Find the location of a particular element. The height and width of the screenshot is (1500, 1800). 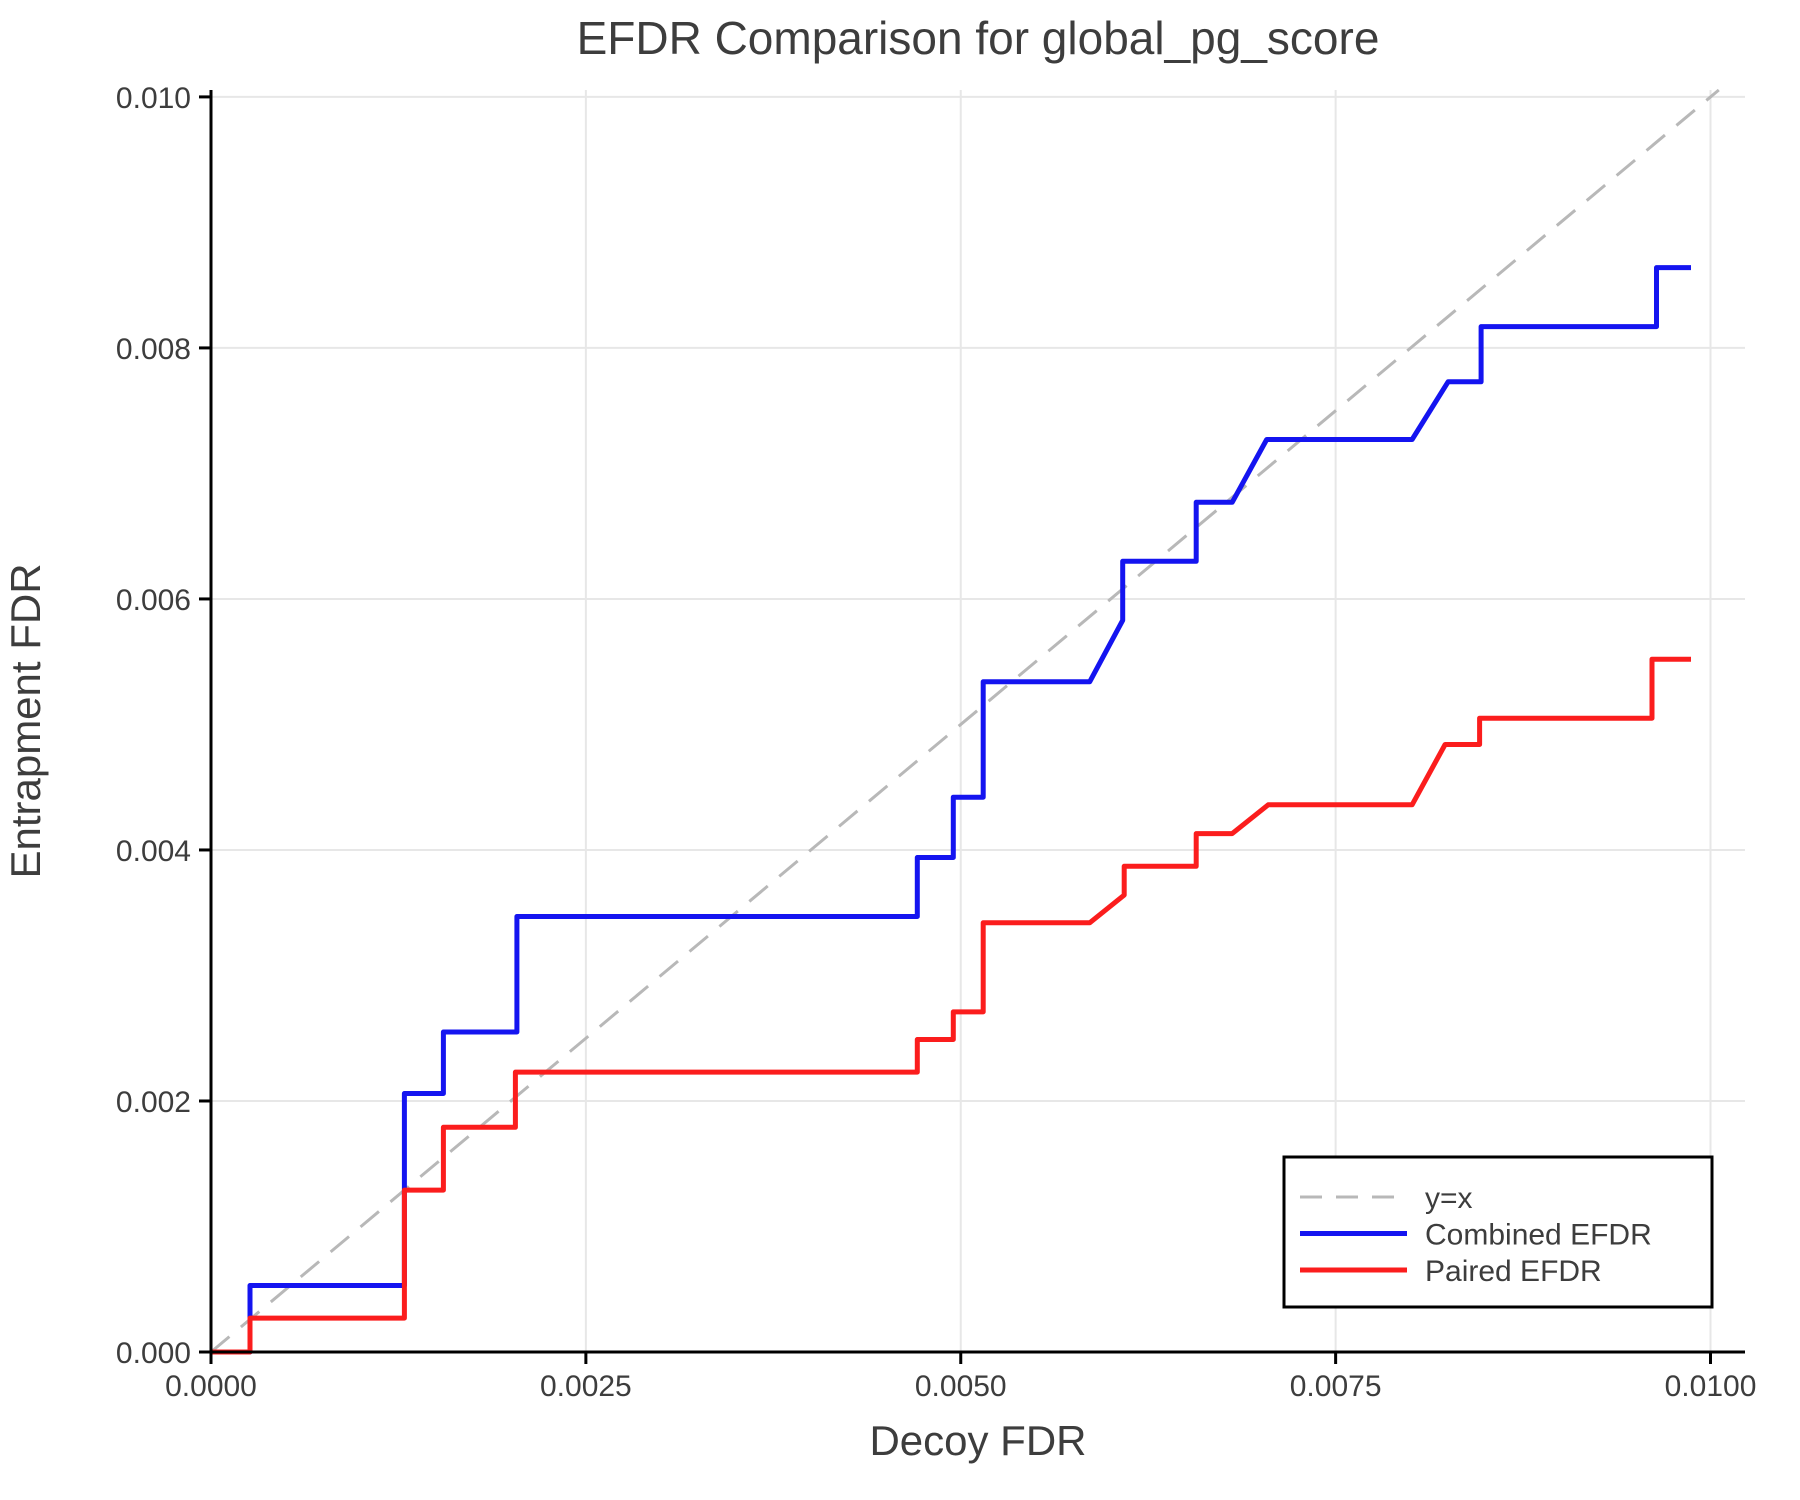

legend-label: Paired EFDR is located at coordinates (1513, 1271).